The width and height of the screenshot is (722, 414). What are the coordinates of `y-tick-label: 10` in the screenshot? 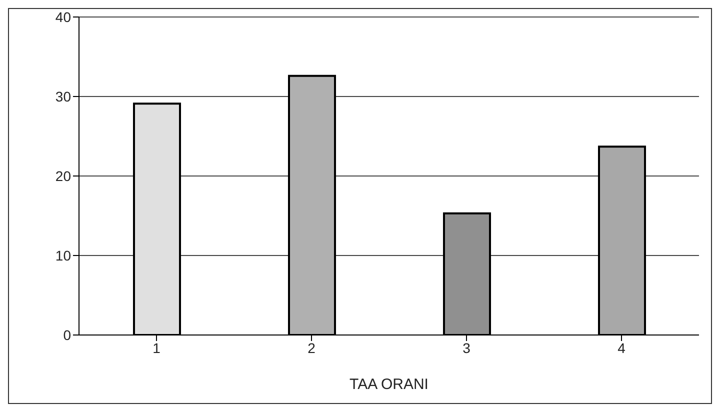 It's located at (63, 255).